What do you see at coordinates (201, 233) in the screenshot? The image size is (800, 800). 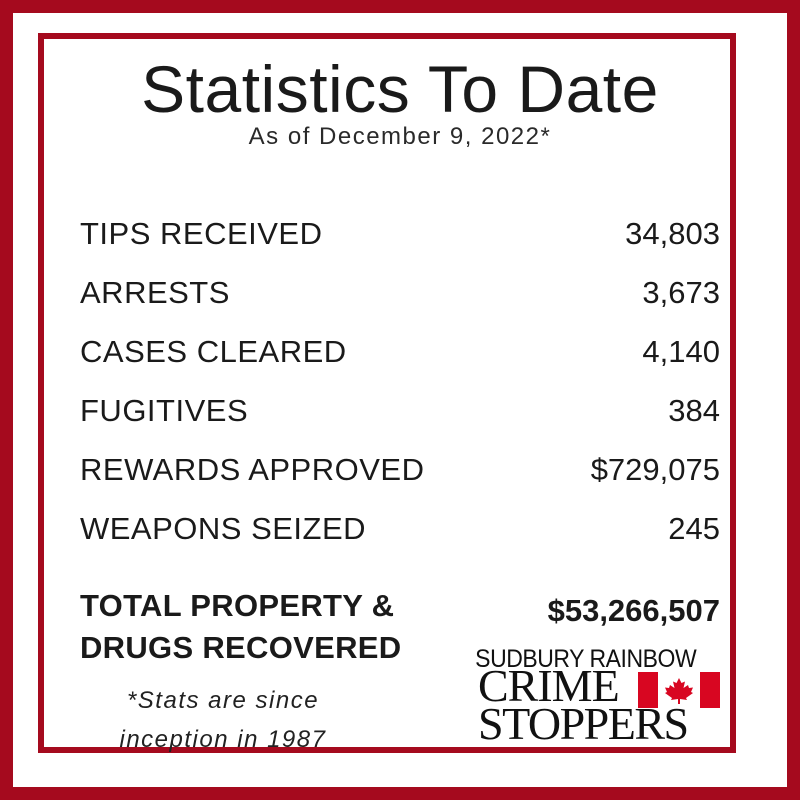 I see `stat-label: TIPS RECEIVED` at bounding box center [201, 233].